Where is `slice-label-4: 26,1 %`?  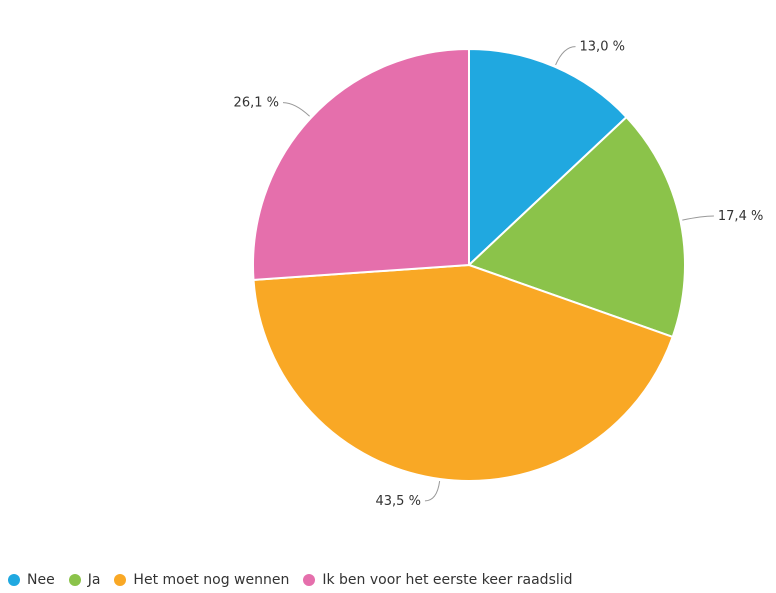 slice-label-4: 26,1 % is located at coordinates (256, 103).